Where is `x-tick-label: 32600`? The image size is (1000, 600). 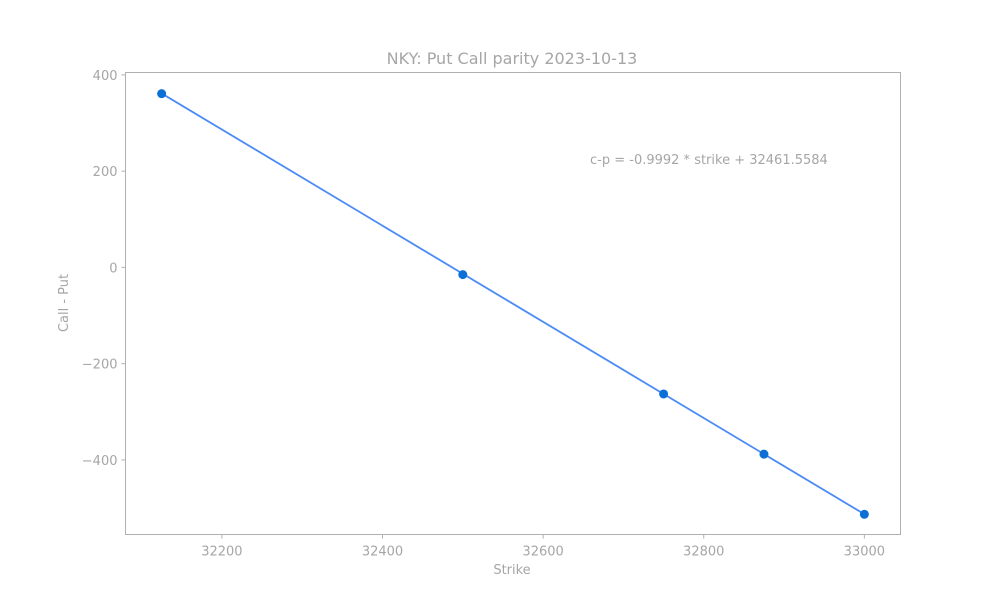 x-tick-label: 32600 is located at coordinates (542, 552).